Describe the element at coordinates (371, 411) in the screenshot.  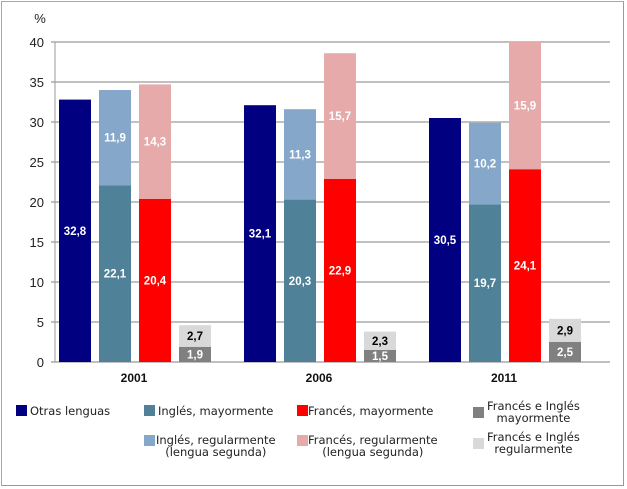
I see `legend-label: Francés, mayormente` at that location.